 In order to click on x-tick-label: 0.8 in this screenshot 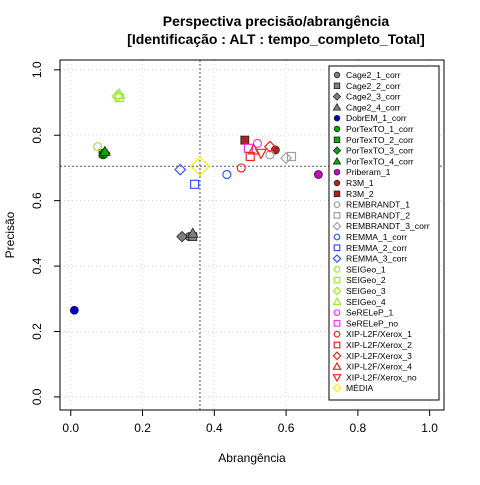, I will do `click(358, 428)`.